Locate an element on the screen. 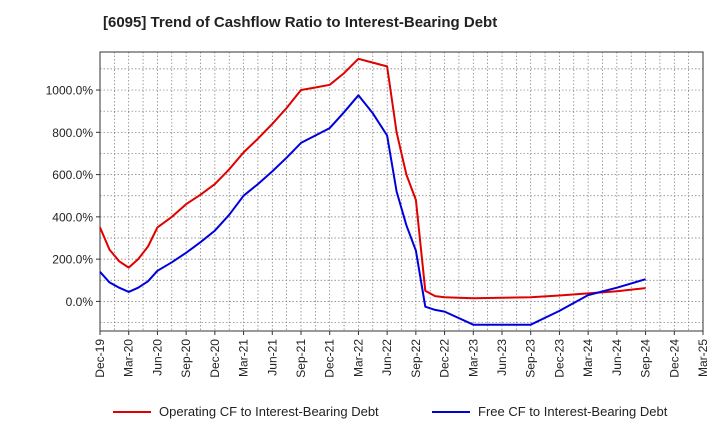 The width and height of the screenshot is (720, 440). x-tick-label: Mar-20 is located at coordinates (129, 358).